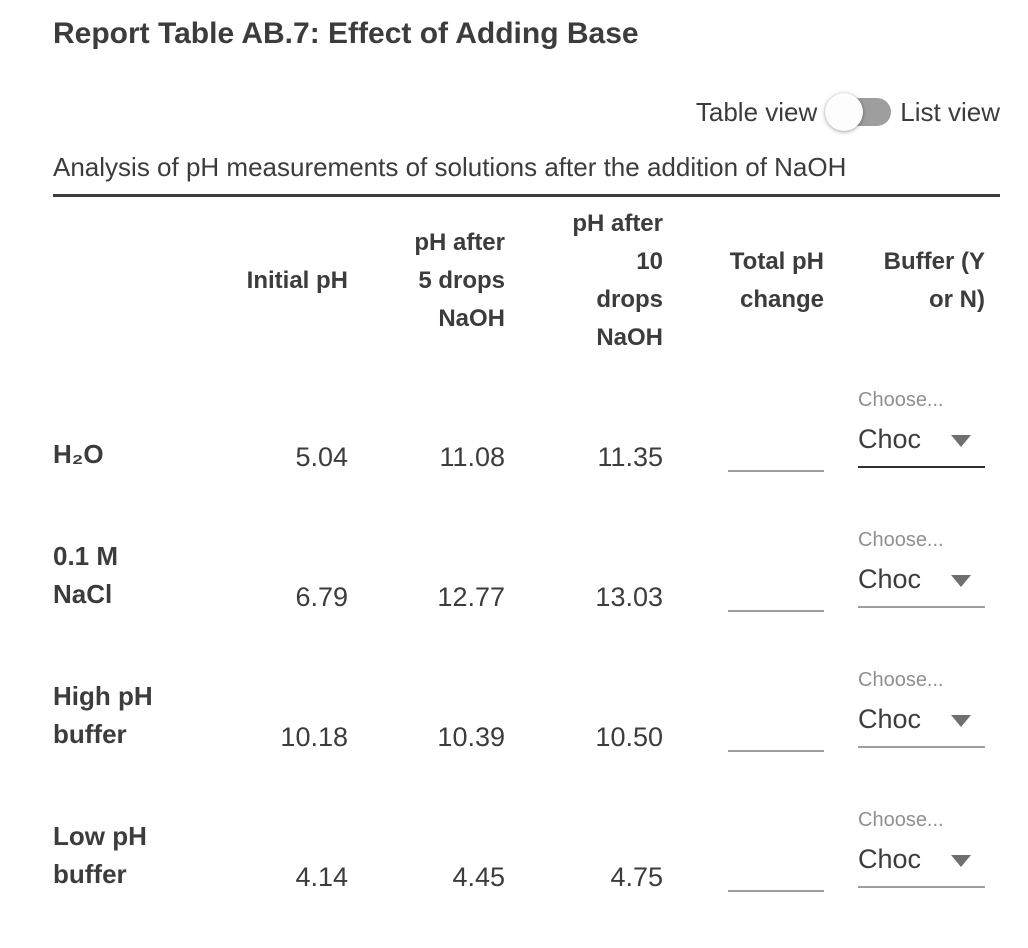  I want to click on row-label: 0.1 M NaCl, so click(86, 575).